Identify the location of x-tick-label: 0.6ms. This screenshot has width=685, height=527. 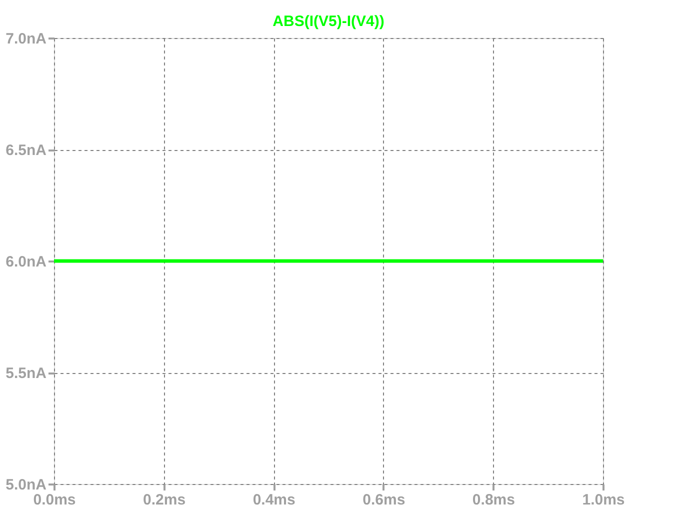
(384, 500).